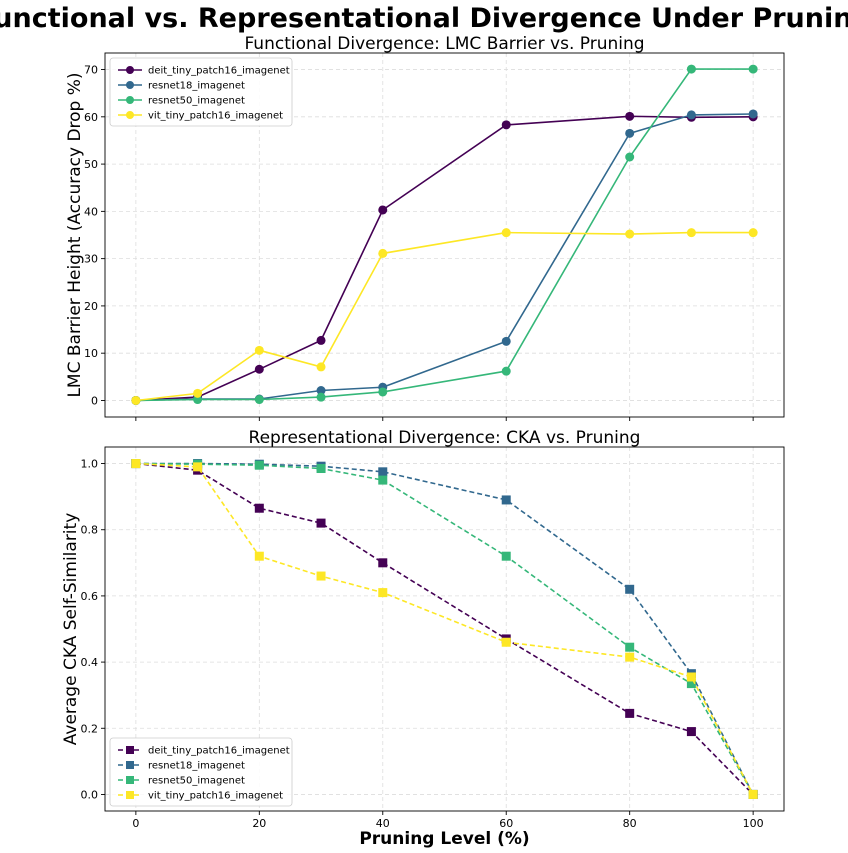  What do you see at coordinates (91, 211) in the screenshot?
I see `y-tick-label: 40` at bounding box center [91, 211].